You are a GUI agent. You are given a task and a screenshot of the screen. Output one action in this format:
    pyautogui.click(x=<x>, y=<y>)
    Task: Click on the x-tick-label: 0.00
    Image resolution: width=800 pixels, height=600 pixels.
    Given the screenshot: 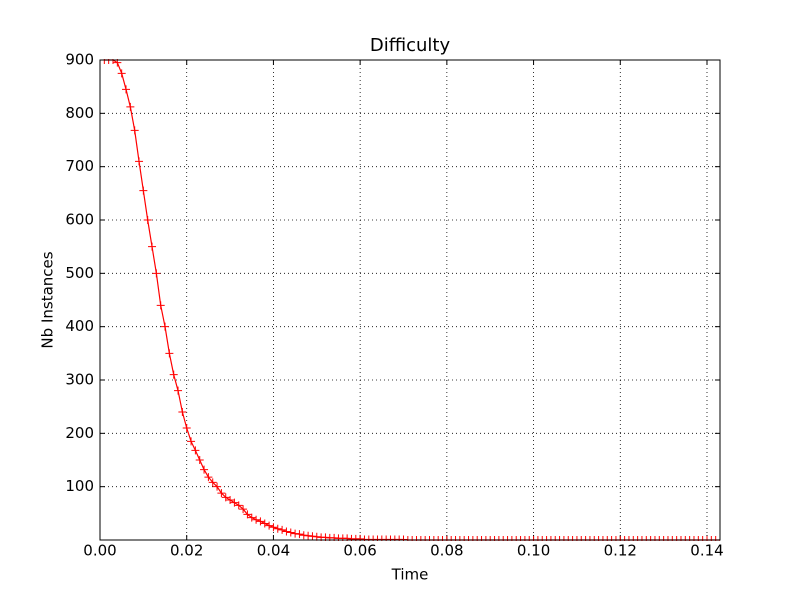 What is the action you would take?
    pyautogui.click(x=99, y=551)
    